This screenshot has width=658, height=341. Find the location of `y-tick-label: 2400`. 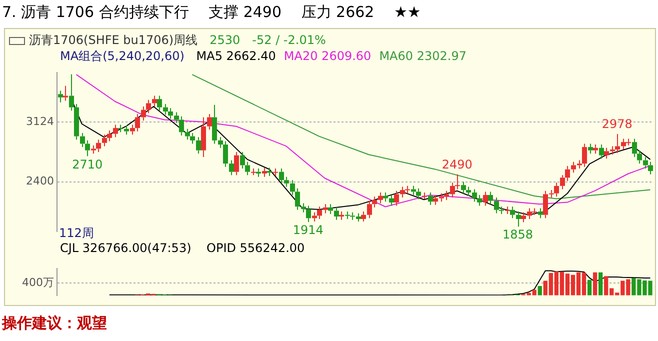

y-tick-label: 2400 is located at coordinates (40, 181).